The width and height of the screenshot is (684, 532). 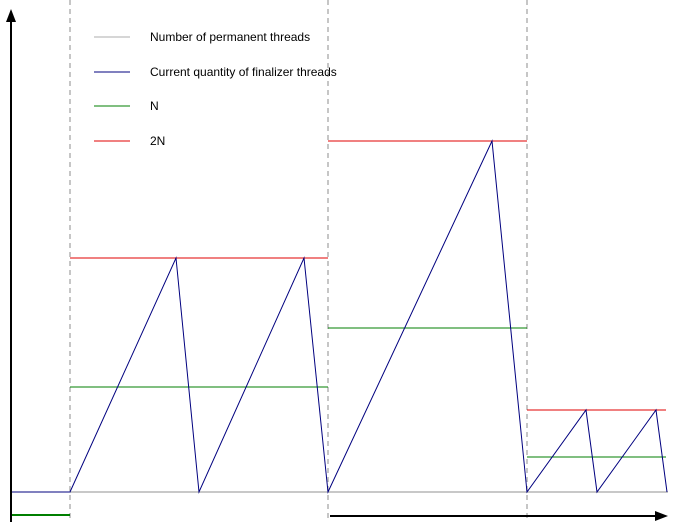 What do you see at coordinates (230, 37) in the screenshot?
I see `legend-label-permanent: Number of permanent threads` at bounding box center [230, 37].